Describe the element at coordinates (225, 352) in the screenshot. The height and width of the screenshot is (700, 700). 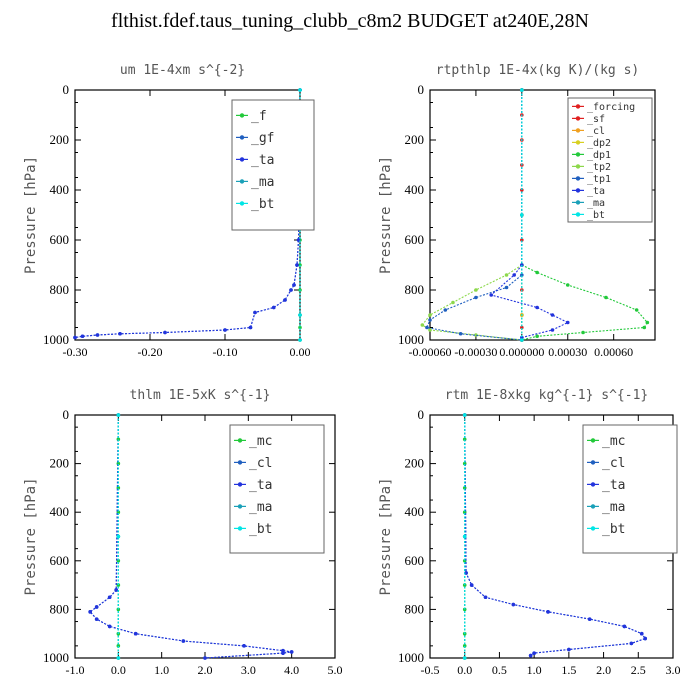
I see `x-tick-label: -0.10` at that location.